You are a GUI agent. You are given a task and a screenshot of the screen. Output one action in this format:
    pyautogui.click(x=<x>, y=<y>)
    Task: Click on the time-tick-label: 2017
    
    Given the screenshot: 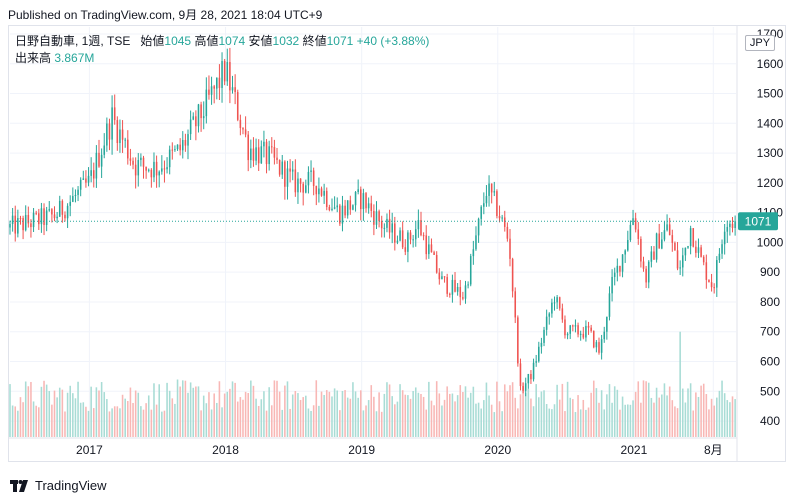 What is the action you would take?
    pyautogui.click(x=89, y=450)
    